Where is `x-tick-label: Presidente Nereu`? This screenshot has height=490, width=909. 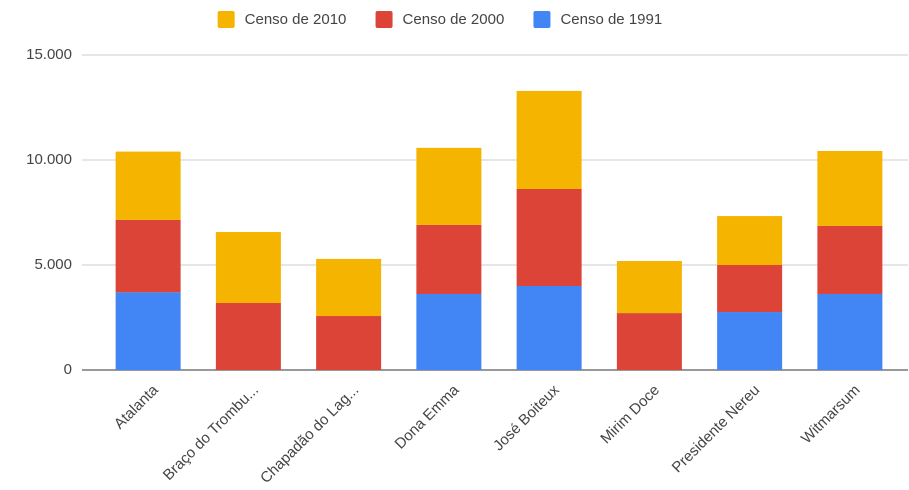 x-tick-label: Presidente Nereu is located at coordinates (716, 429).